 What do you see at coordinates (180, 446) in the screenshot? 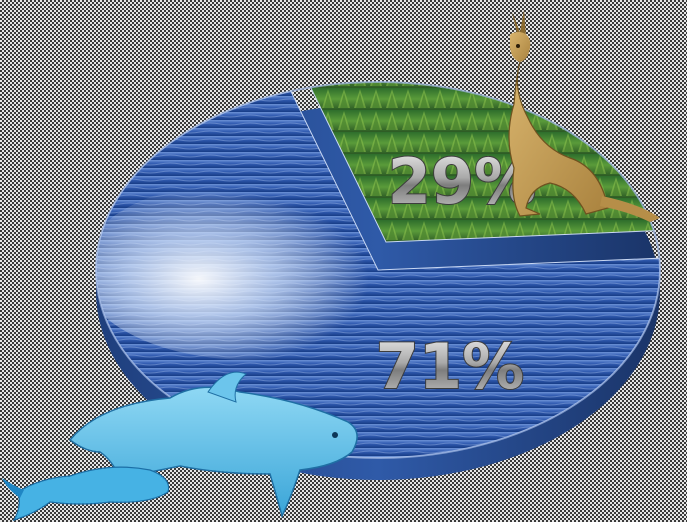
I see `dolphin-icon` at bounding box center [180, 446].